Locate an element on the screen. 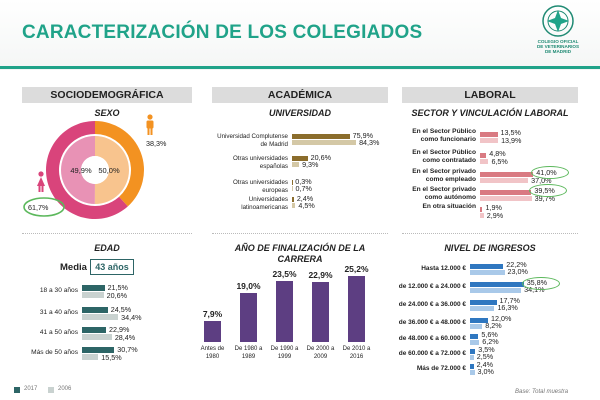 This screenshot has width=600, height=400. university-category-label: Otras universidades españolas is located at coordinates (260, 162).